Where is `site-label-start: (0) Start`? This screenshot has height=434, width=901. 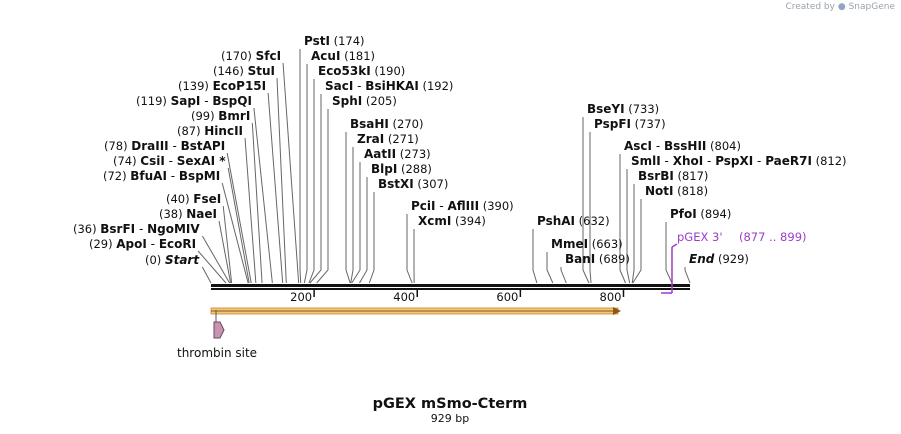 site-label-start: (0) Start is located at coordinates (172, 260).